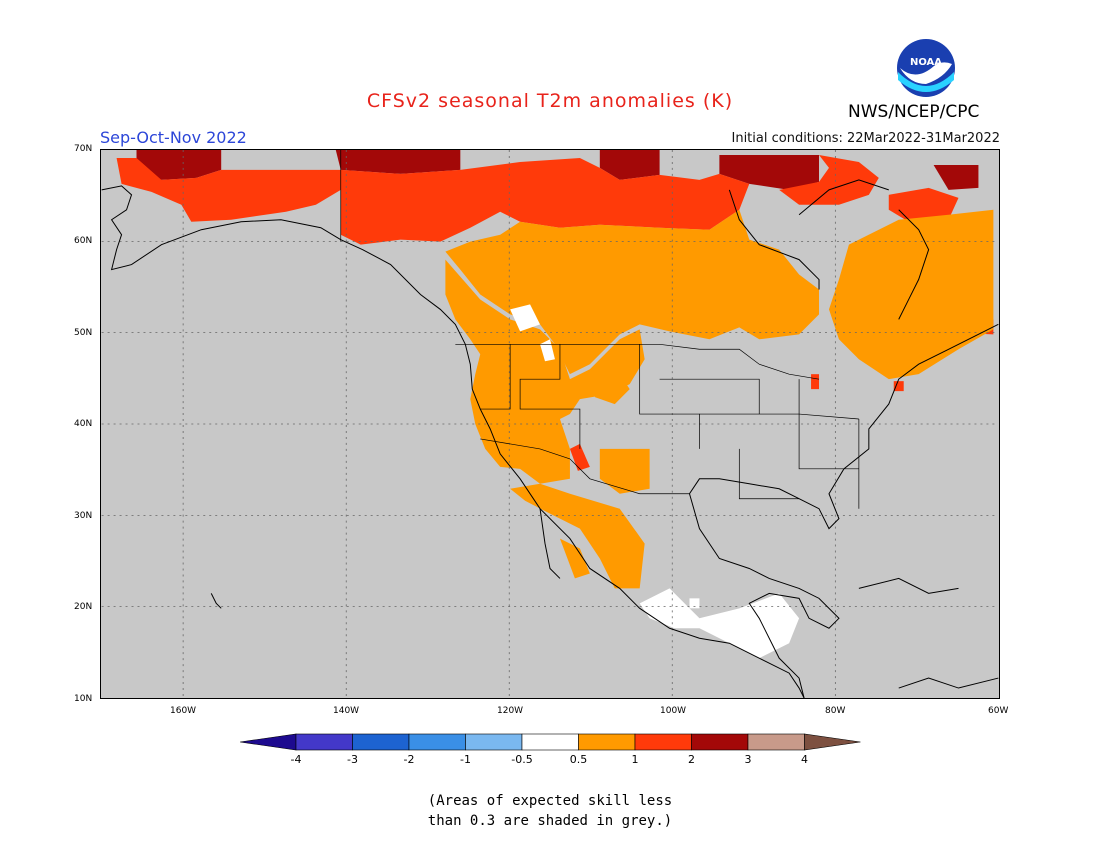 This screenshot has width=1100, height=850. What do you see at coordinates (550, 801) in the screenshot?
I see `footnote-line: (Areas of expected skill less` at bounding box center [550, 801].